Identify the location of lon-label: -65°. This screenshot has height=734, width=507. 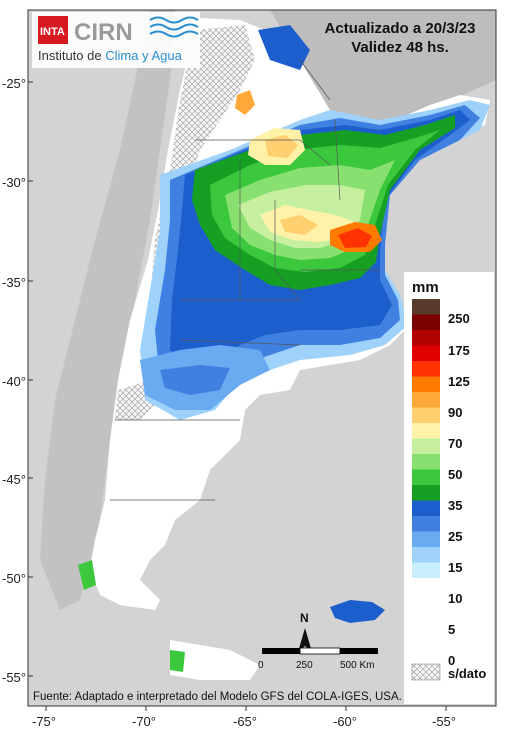
(245, 721).